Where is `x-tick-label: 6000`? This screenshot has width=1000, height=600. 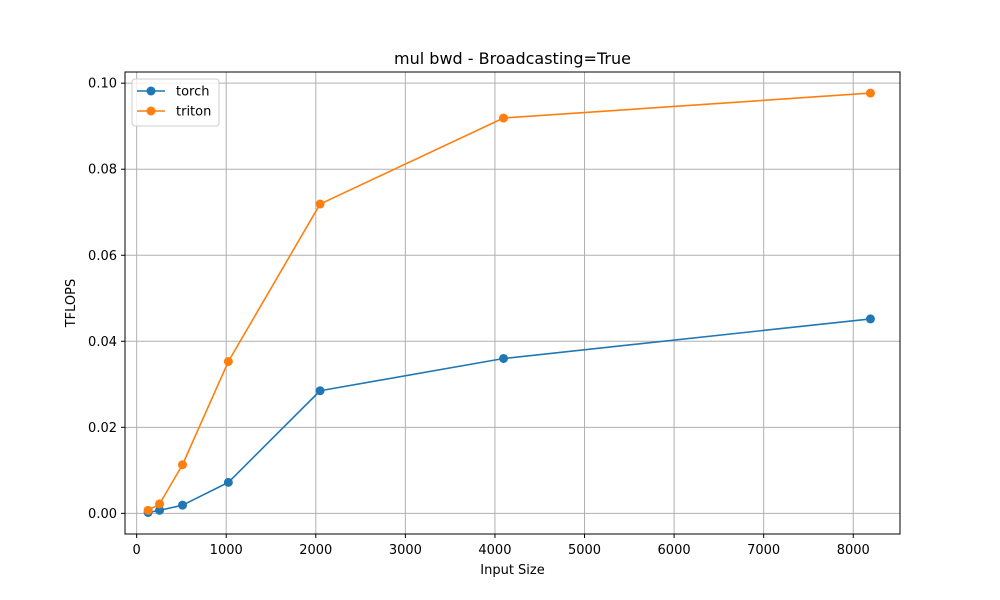
x-tick-label: 6000 is located at coordinates (674, 550).